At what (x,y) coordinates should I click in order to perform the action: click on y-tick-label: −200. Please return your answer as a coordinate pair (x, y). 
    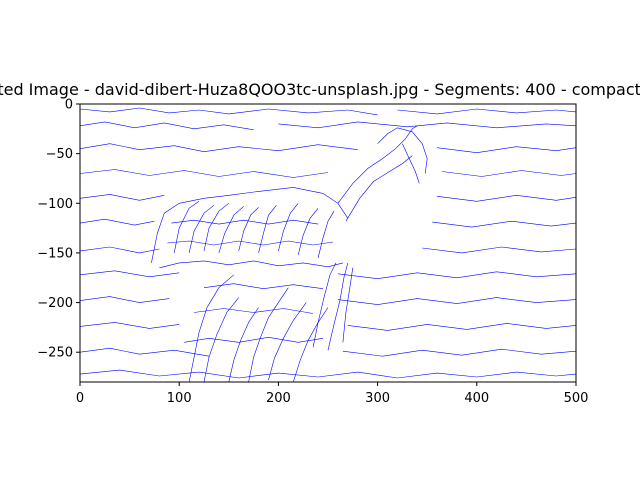
    Looking at the image, I should click on (55, 303).